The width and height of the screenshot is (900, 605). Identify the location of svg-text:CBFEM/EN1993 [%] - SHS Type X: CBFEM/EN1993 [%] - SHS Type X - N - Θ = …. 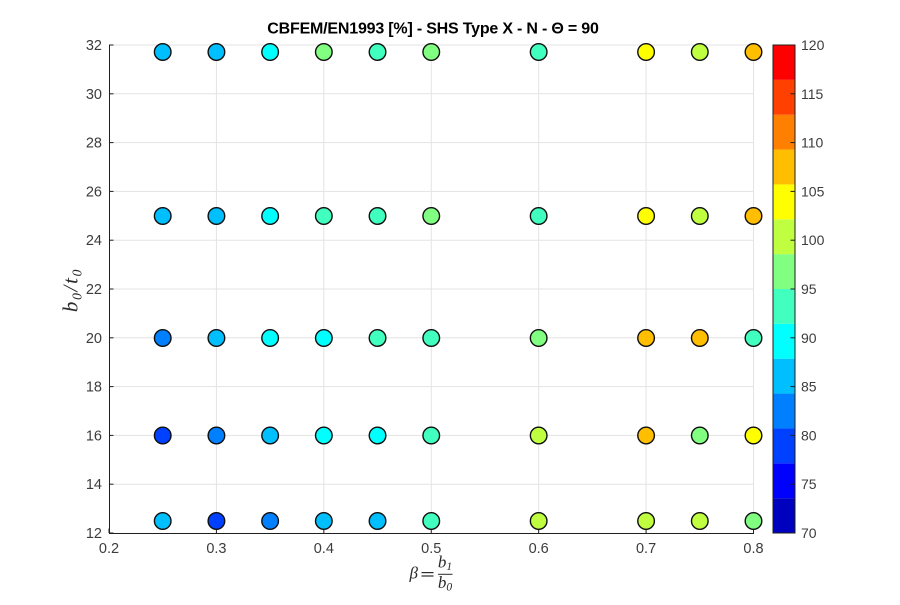
(433, 29).